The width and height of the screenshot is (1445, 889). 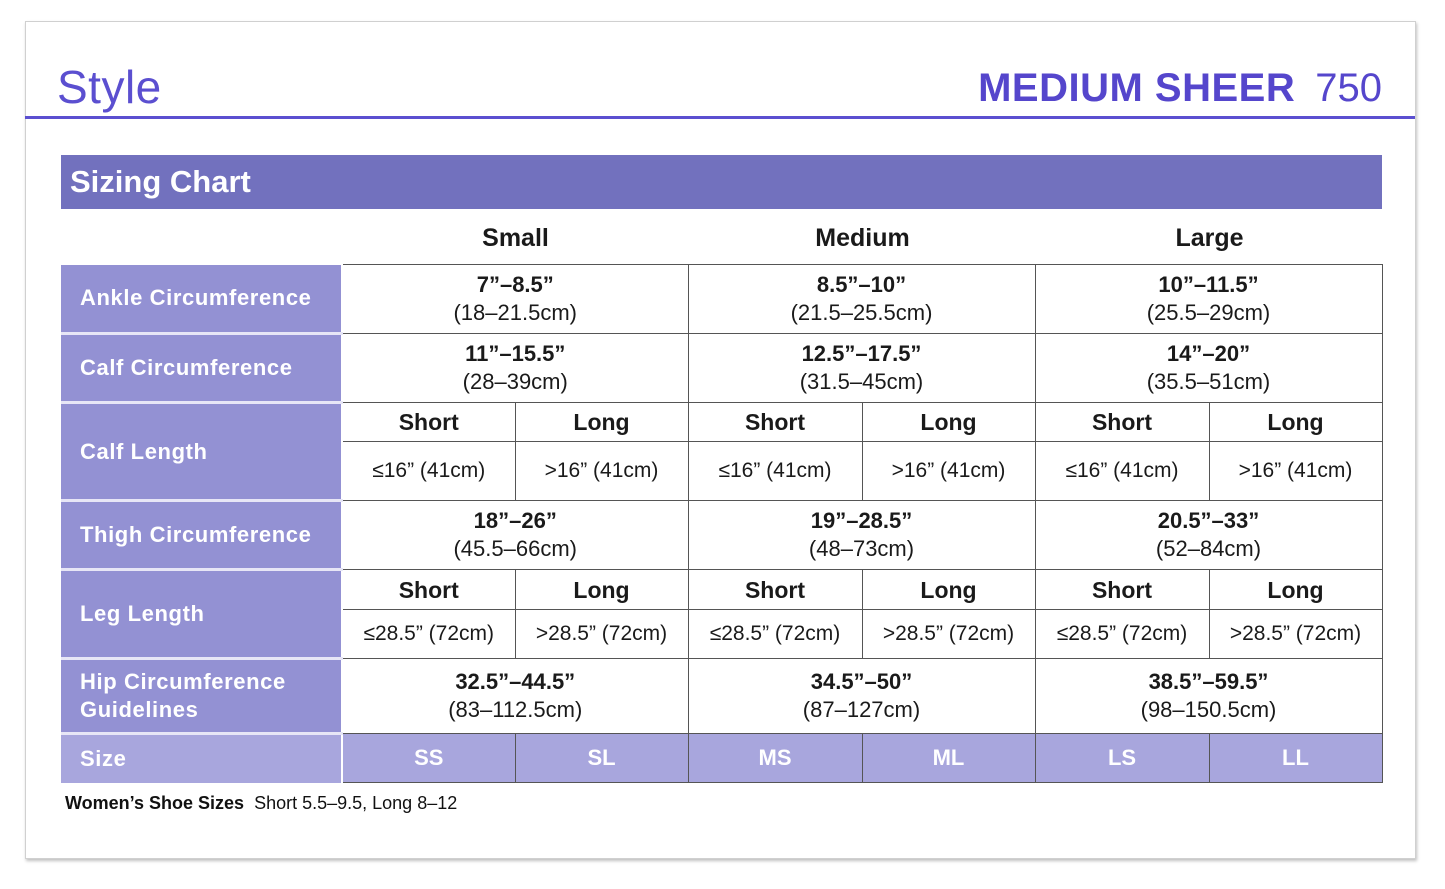 What do you see at coordinates (356, 803) in the screenshot?
I see `shoe-size-text: Short 5.5–9.5, Long 8–12` at bounding box center [356, 803].